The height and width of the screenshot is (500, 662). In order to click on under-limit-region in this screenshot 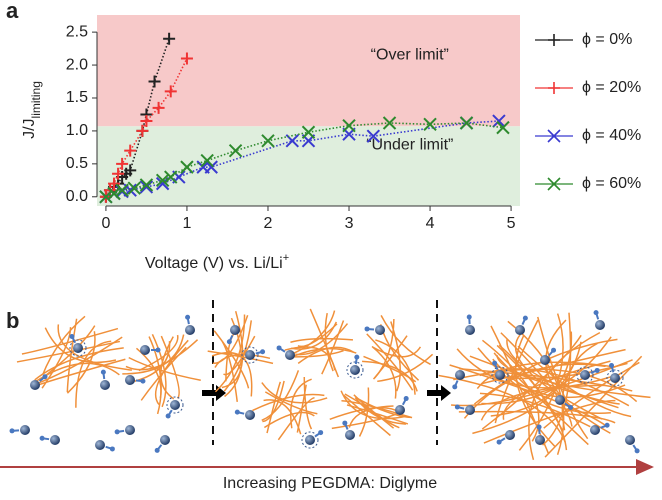, I will do `click(308, 166)`.